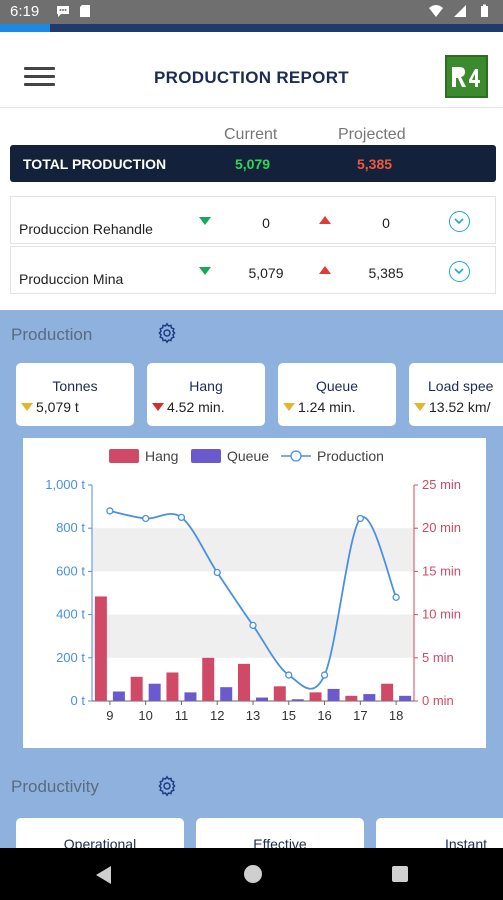  I want to click on stat-card-title: Tonnes, so click(75, 386).